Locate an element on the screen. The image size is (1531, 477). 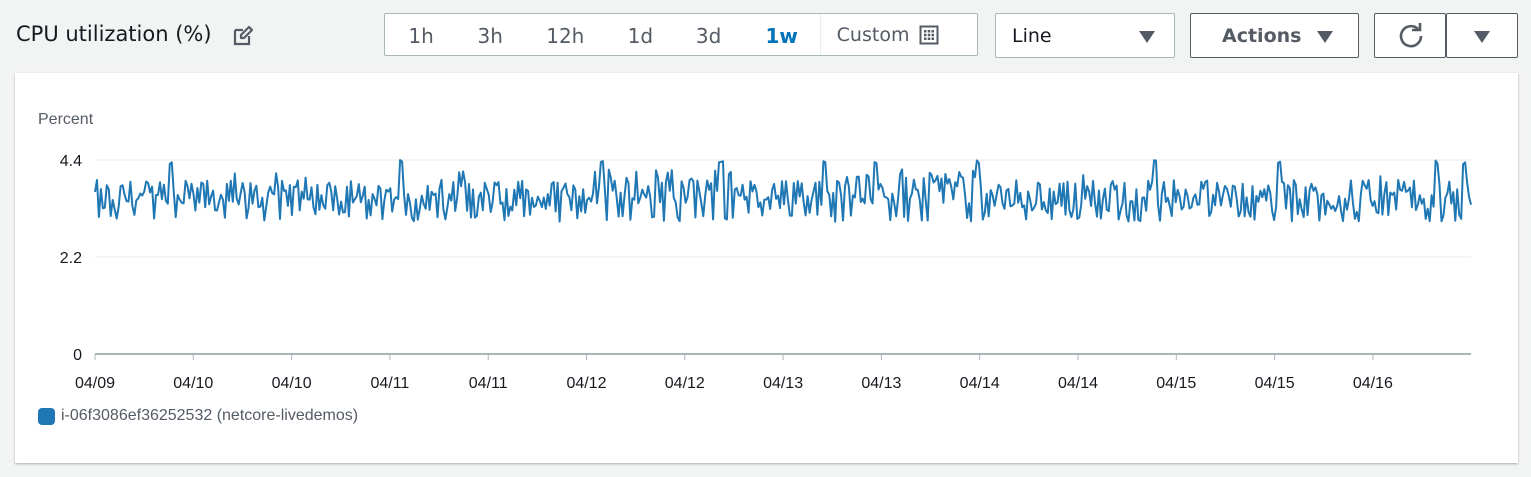
chart-legend: i-06f3086ef36252532 (netcore-livedemos) is located at coordinates (198, 416).